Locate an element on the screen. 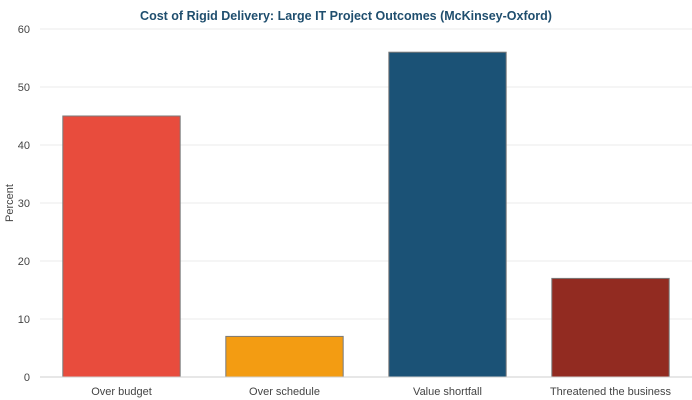 This screenshot has width=692, height=400. bar-value-shortfall is located at coordinates (447, 214).